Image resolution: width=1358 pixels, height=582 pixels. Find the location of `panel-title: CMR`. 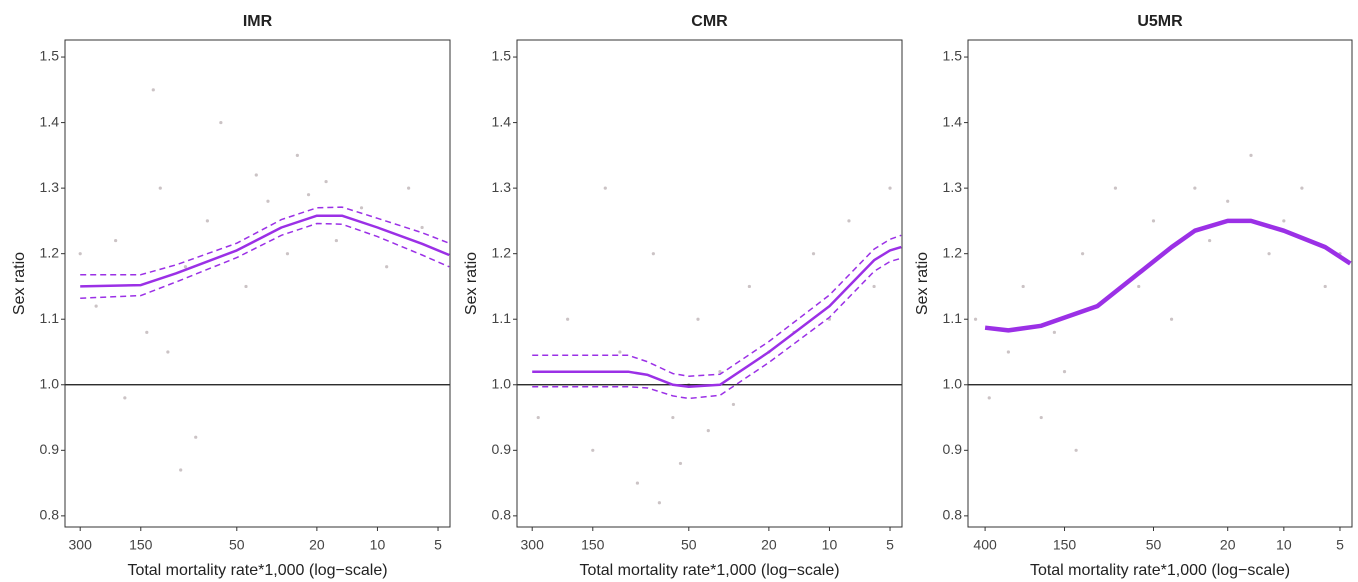

panel-title: CMR is located at coordinates (709, 21).